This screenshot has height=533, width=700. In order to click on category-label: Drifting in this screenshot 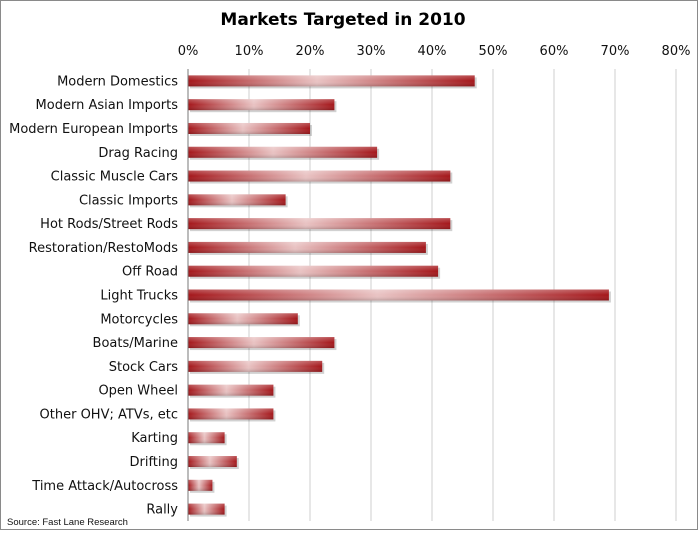, I will do `click(153, 462)`.